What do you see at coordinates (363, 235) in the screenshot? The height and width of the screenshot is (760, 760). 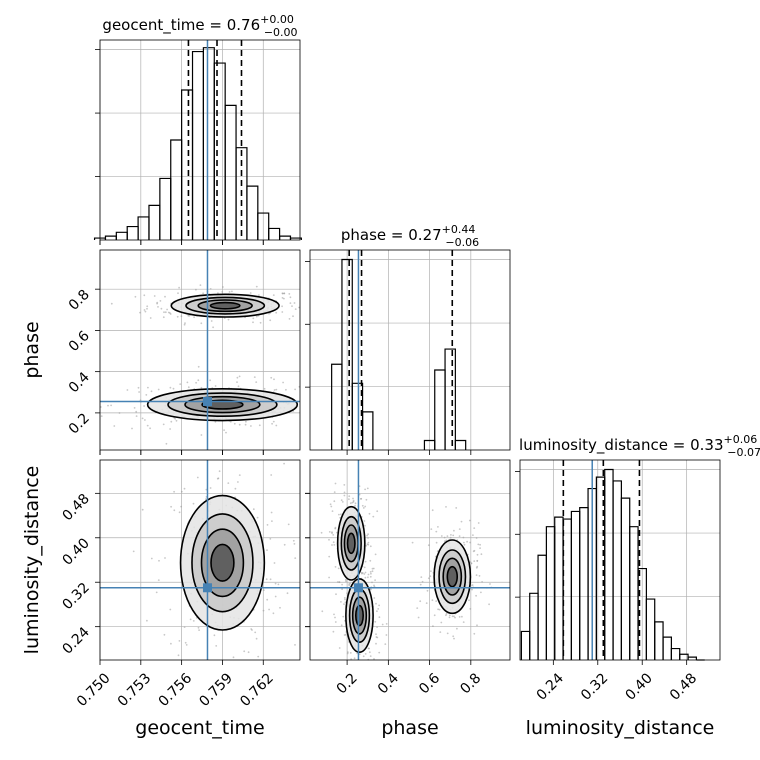 I see `title-param: phase` at bounding box center [363, 235].